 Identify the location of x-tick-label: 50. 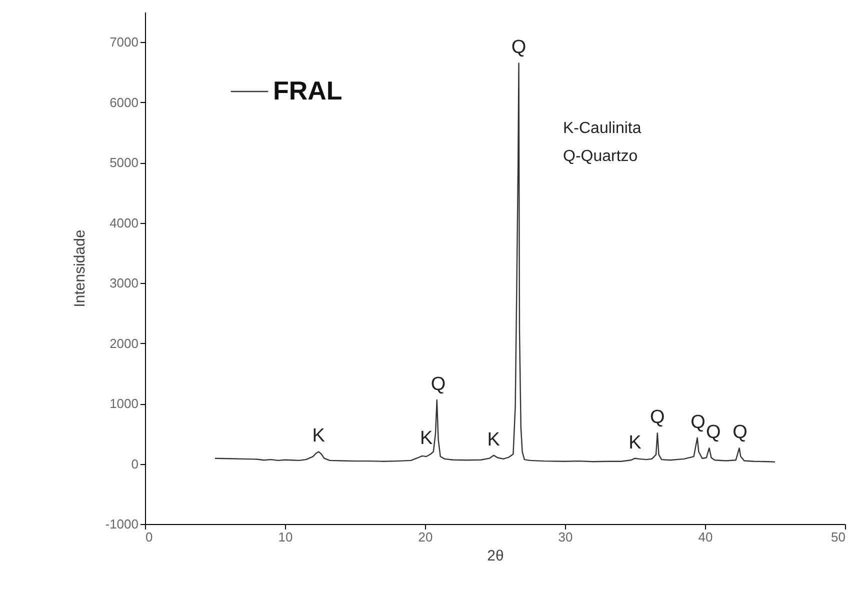
(838, 537).